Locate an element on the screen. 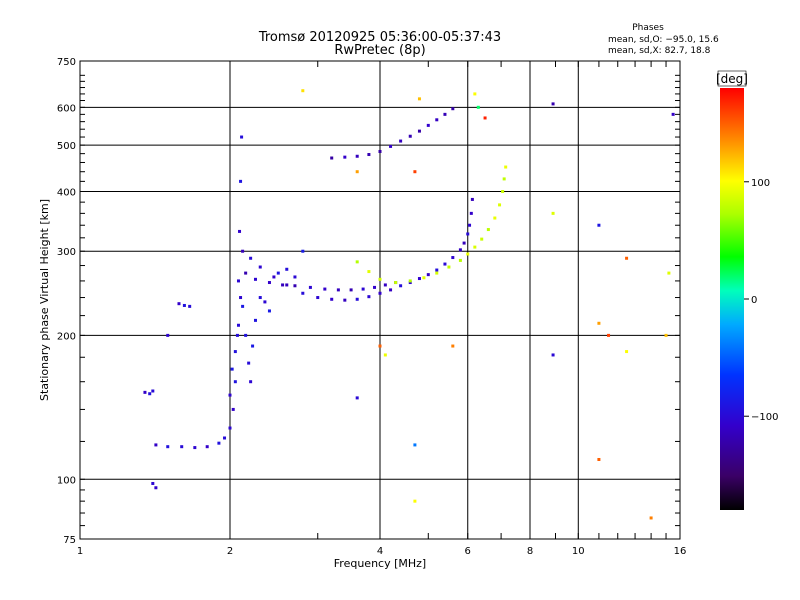  x-tick-label: 4 is located at coordinates (380, 551).